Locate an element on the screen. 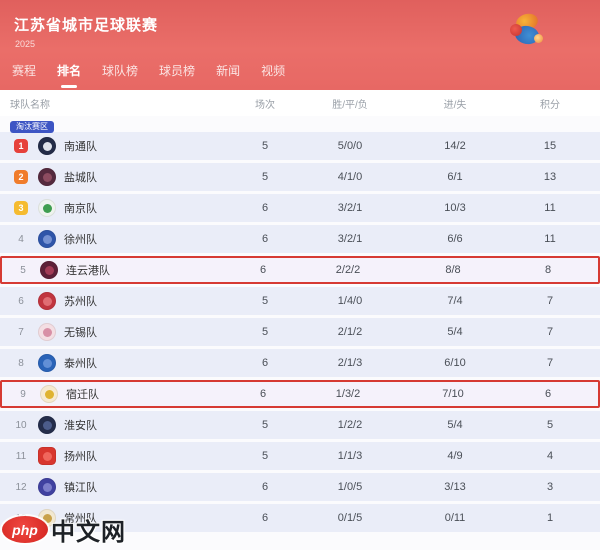 The image size is (600, 550). column-played: 场次 is located at coordinates (265, 105).